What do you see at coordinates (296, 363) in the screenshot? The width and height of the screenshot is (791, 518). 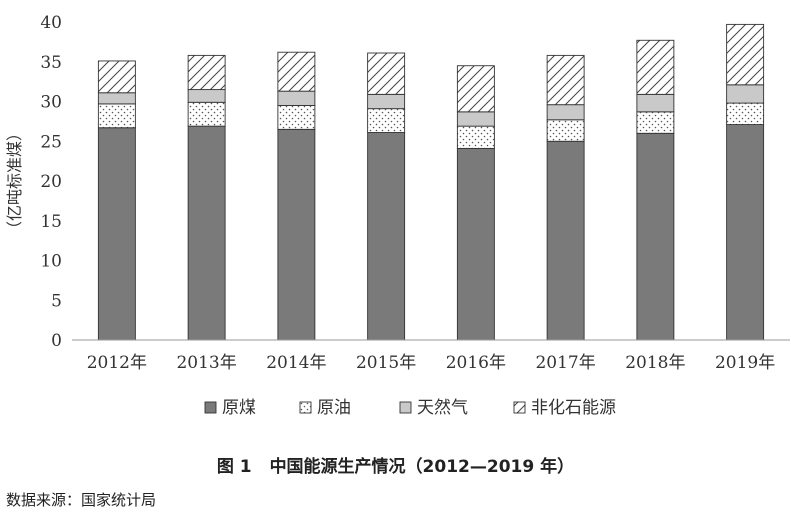 I see `x-tick-label: 2014年` at bounding box center [296, 363].